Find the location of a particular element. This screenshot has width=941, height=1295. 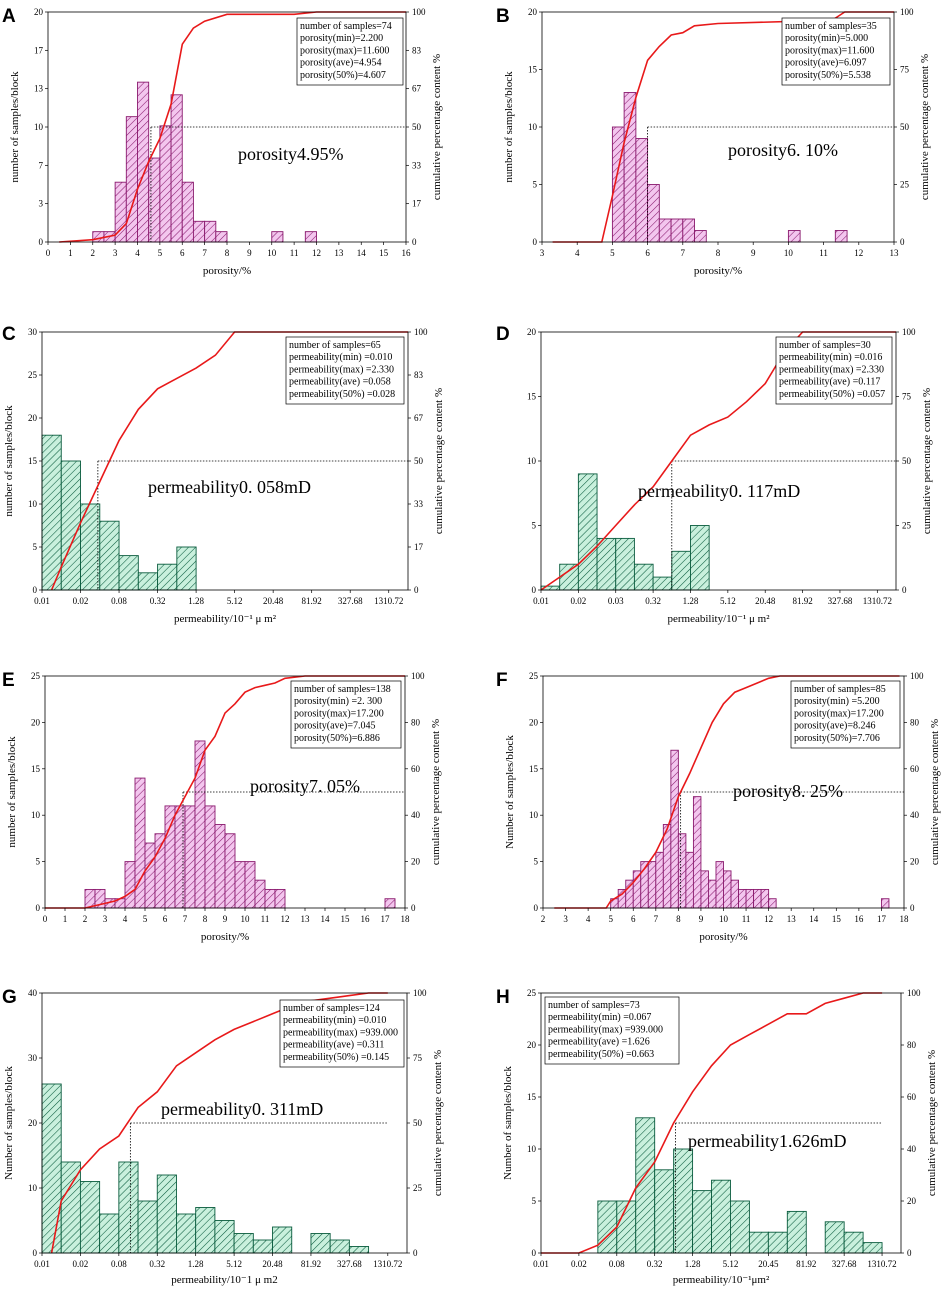

y-tick-label: 30 is located at coordinates (33, 332).